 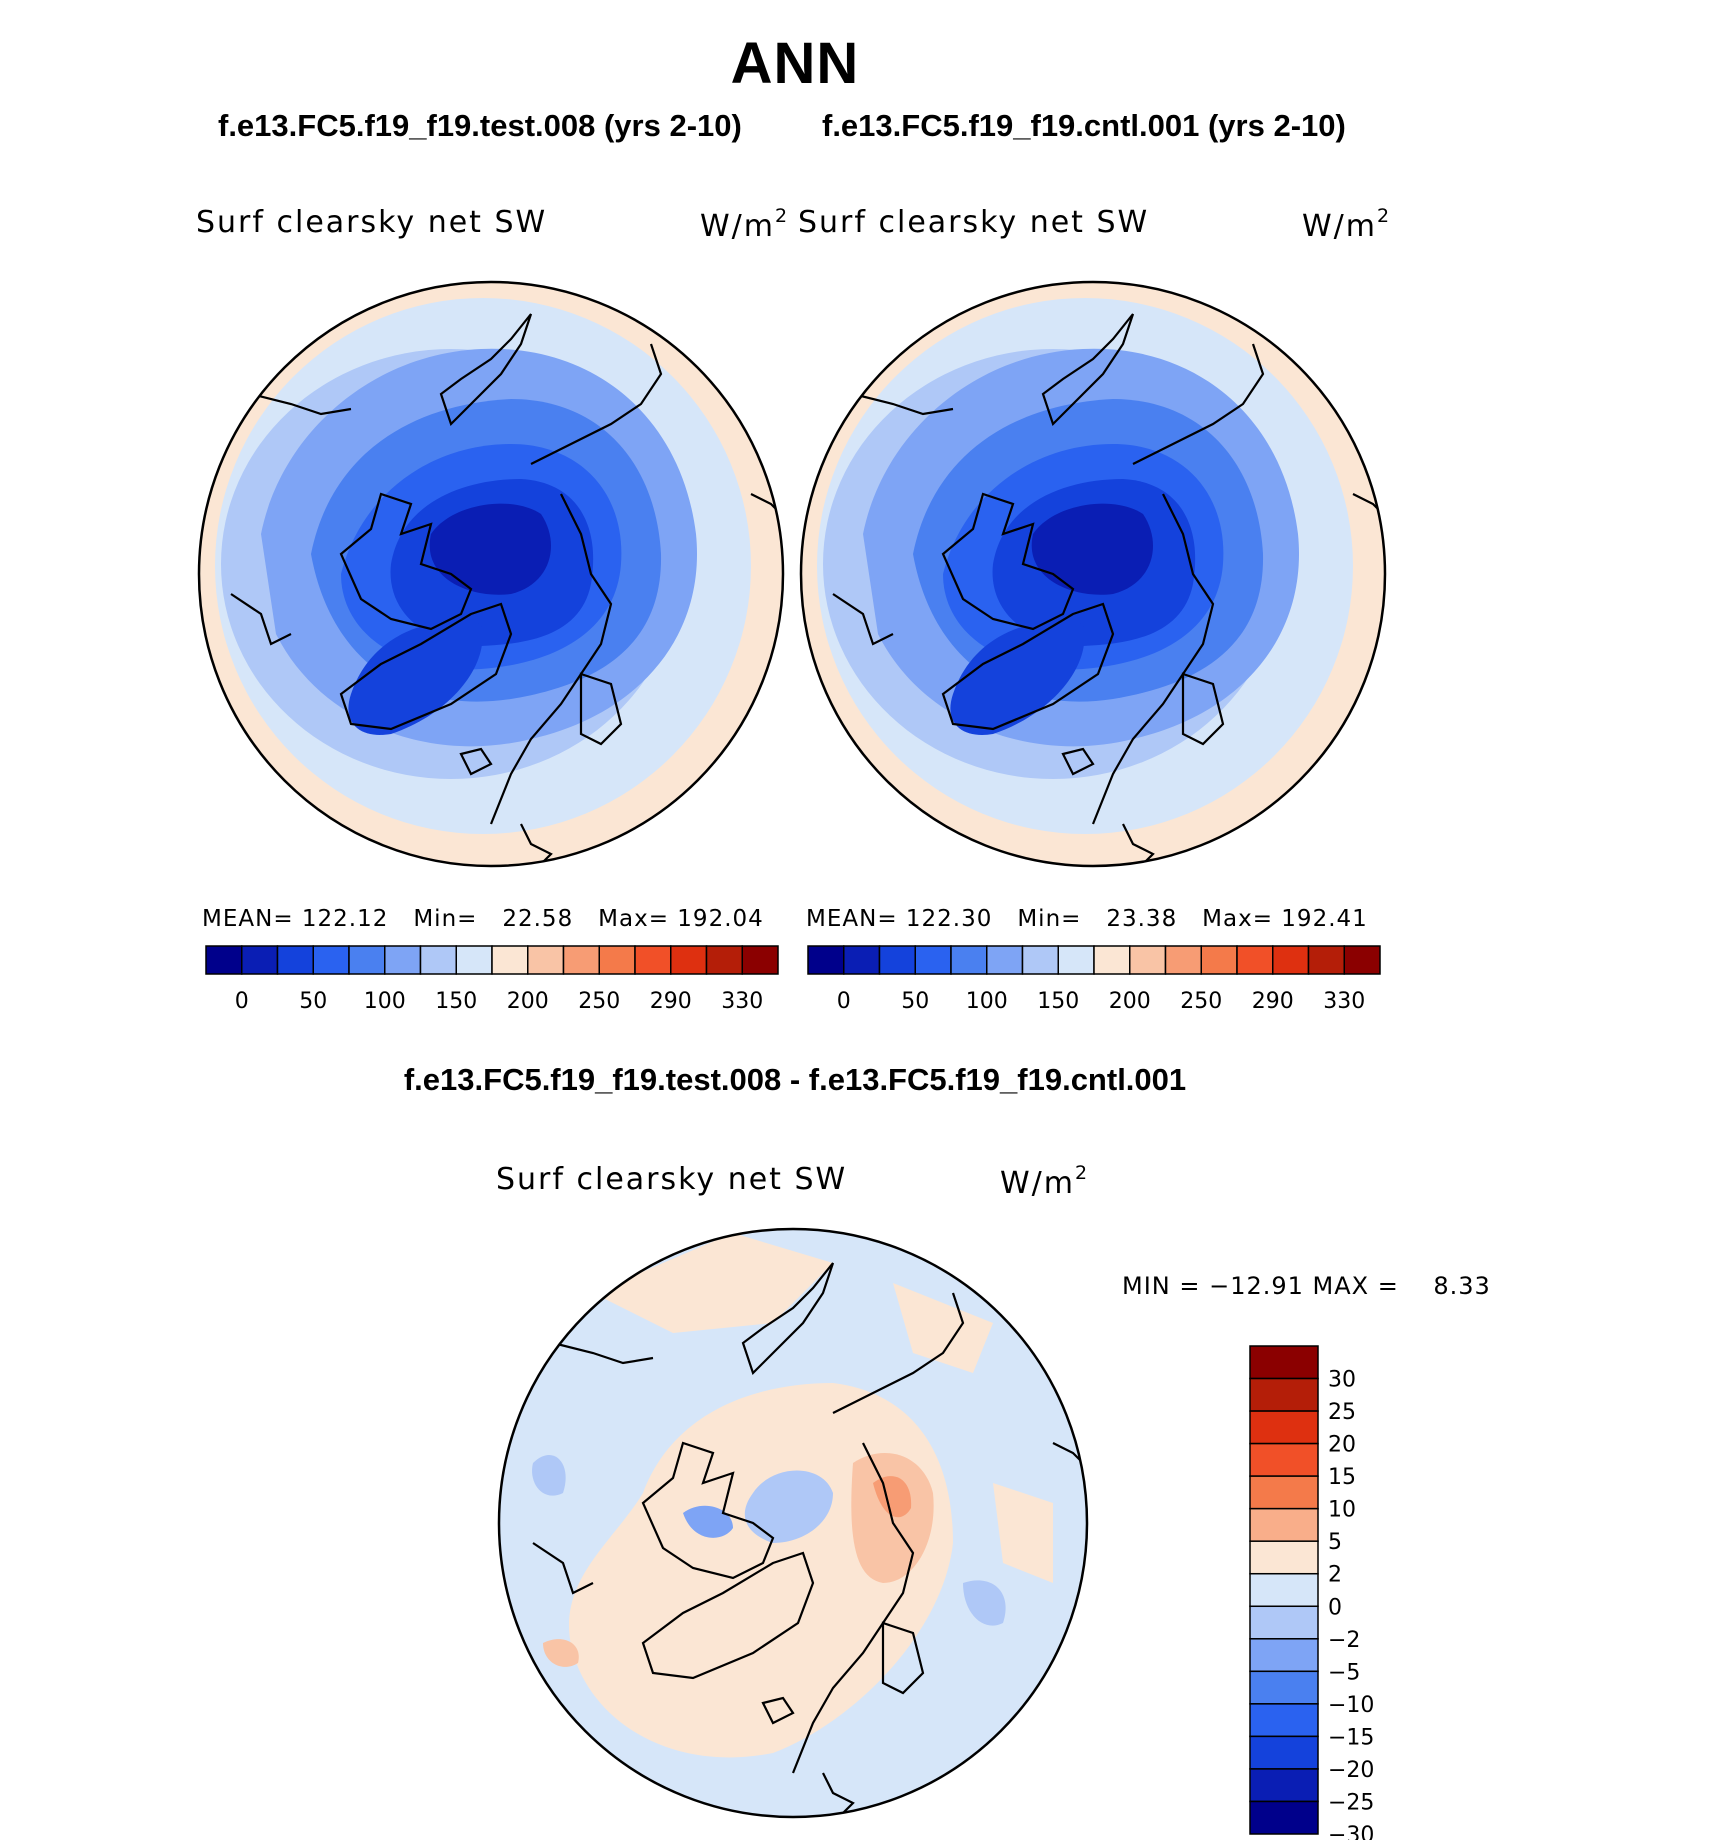 What do you see at coordinates (492, 979) in the screenshot?
I see `panel-1-colorbar: 0 50 100 150 200 250 290 330` at bounding box center [492, 979].